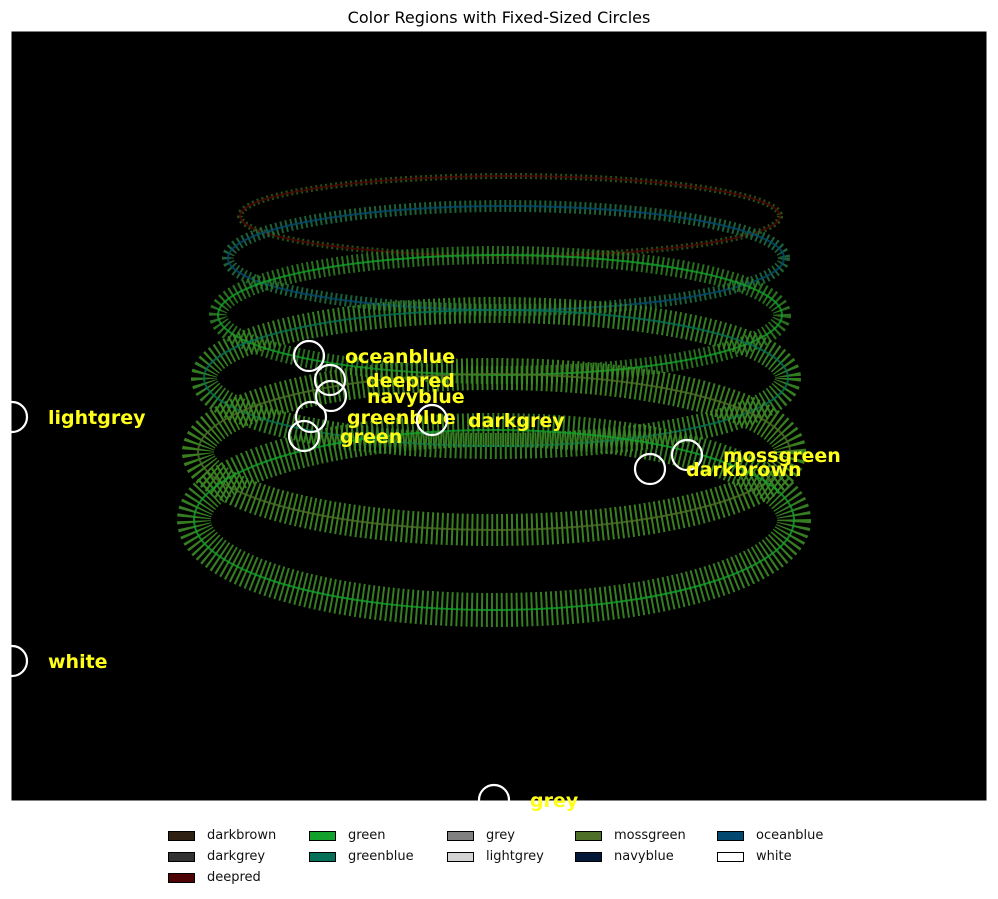 This screenshot has width=998, height=899. I want to click on legend-item-navyblue: navyblue, so click(630, 856).